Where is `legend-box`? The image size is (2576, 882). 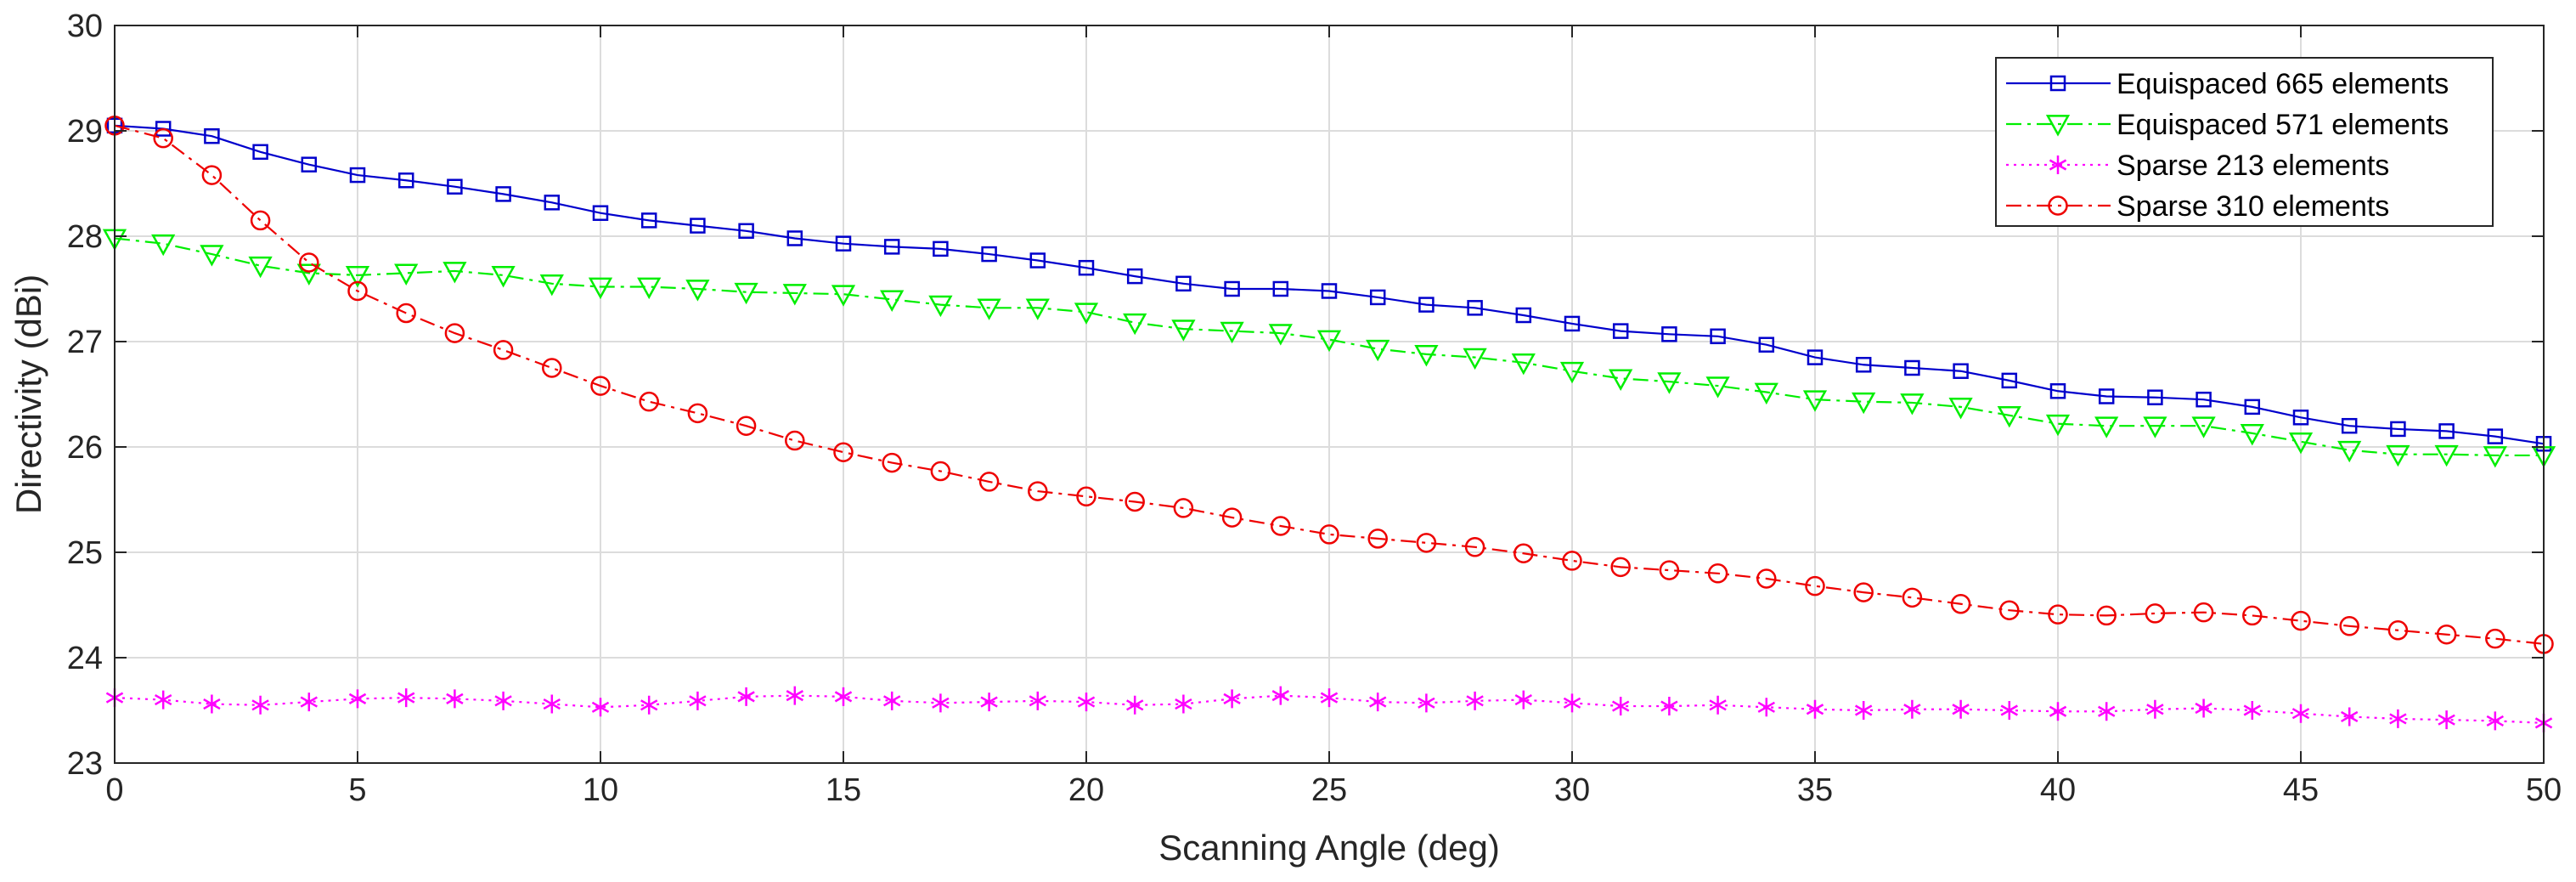 legend-box is located at coordinates (2244, 142).